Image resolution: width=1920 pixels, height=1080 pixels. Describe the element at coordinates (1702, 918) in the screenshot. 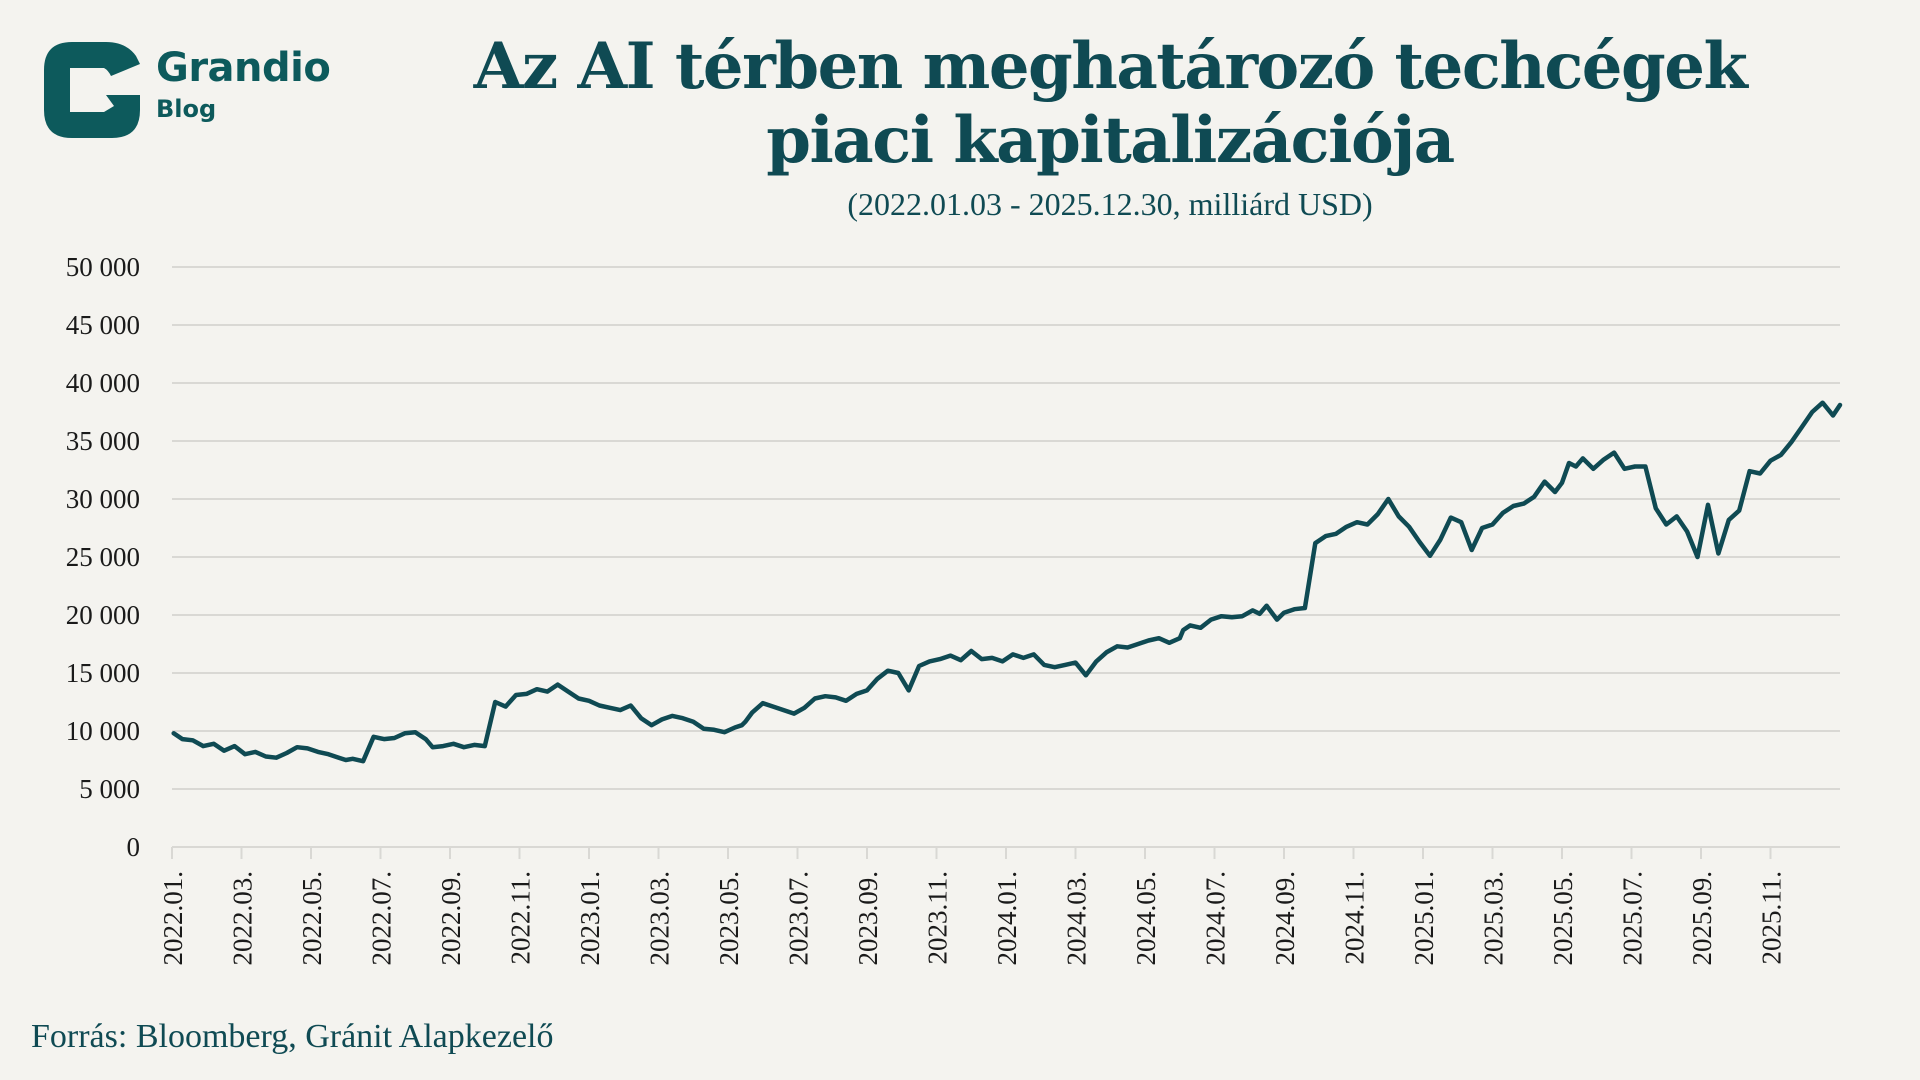

I see `x-tick-label: 2025.09.` at that location.